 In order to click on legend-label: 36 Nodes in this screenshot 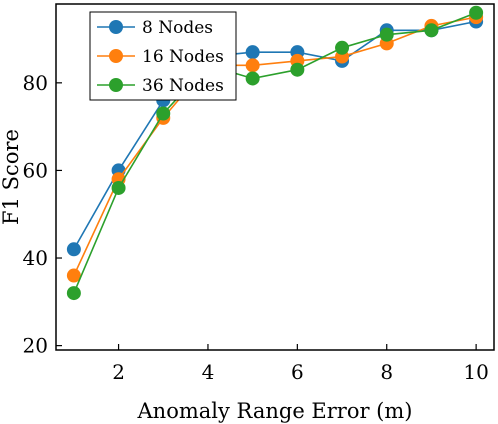, I will do `click(183, 86)`.